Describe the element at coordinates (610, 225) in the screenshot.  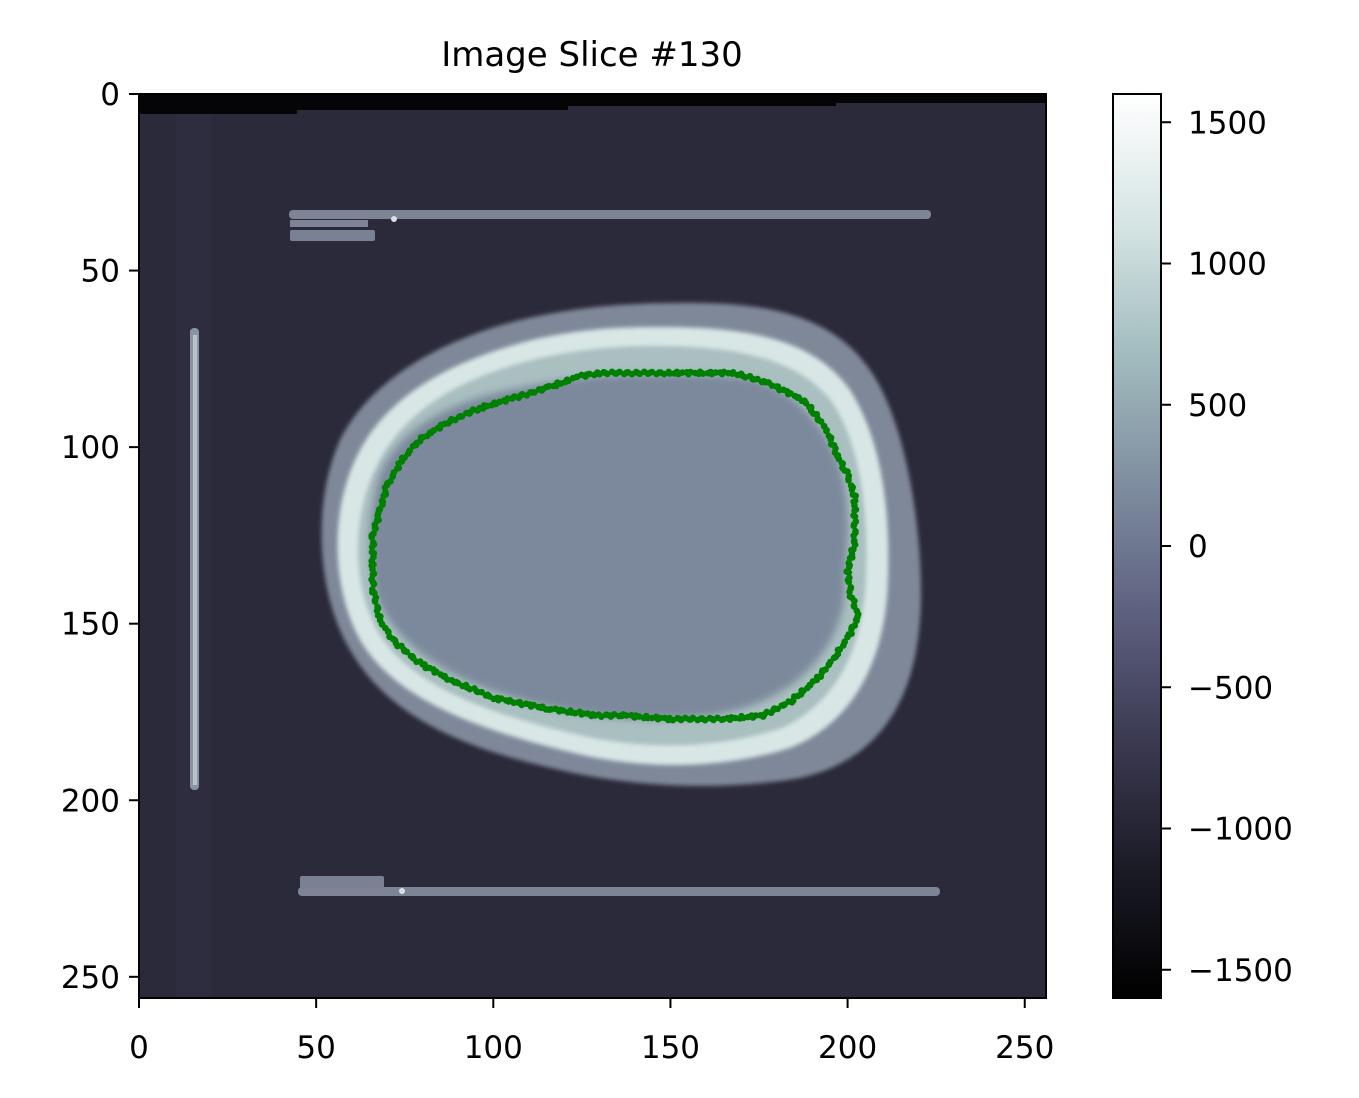
I see `top-bar` at that location.